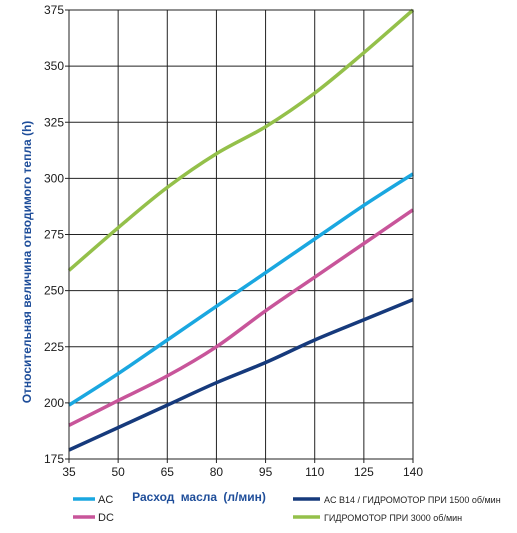  Describe the element at coordinates (199, 497) in the screenshot. I see `x-axis-title: Расход масла (л/мин)` at that location.